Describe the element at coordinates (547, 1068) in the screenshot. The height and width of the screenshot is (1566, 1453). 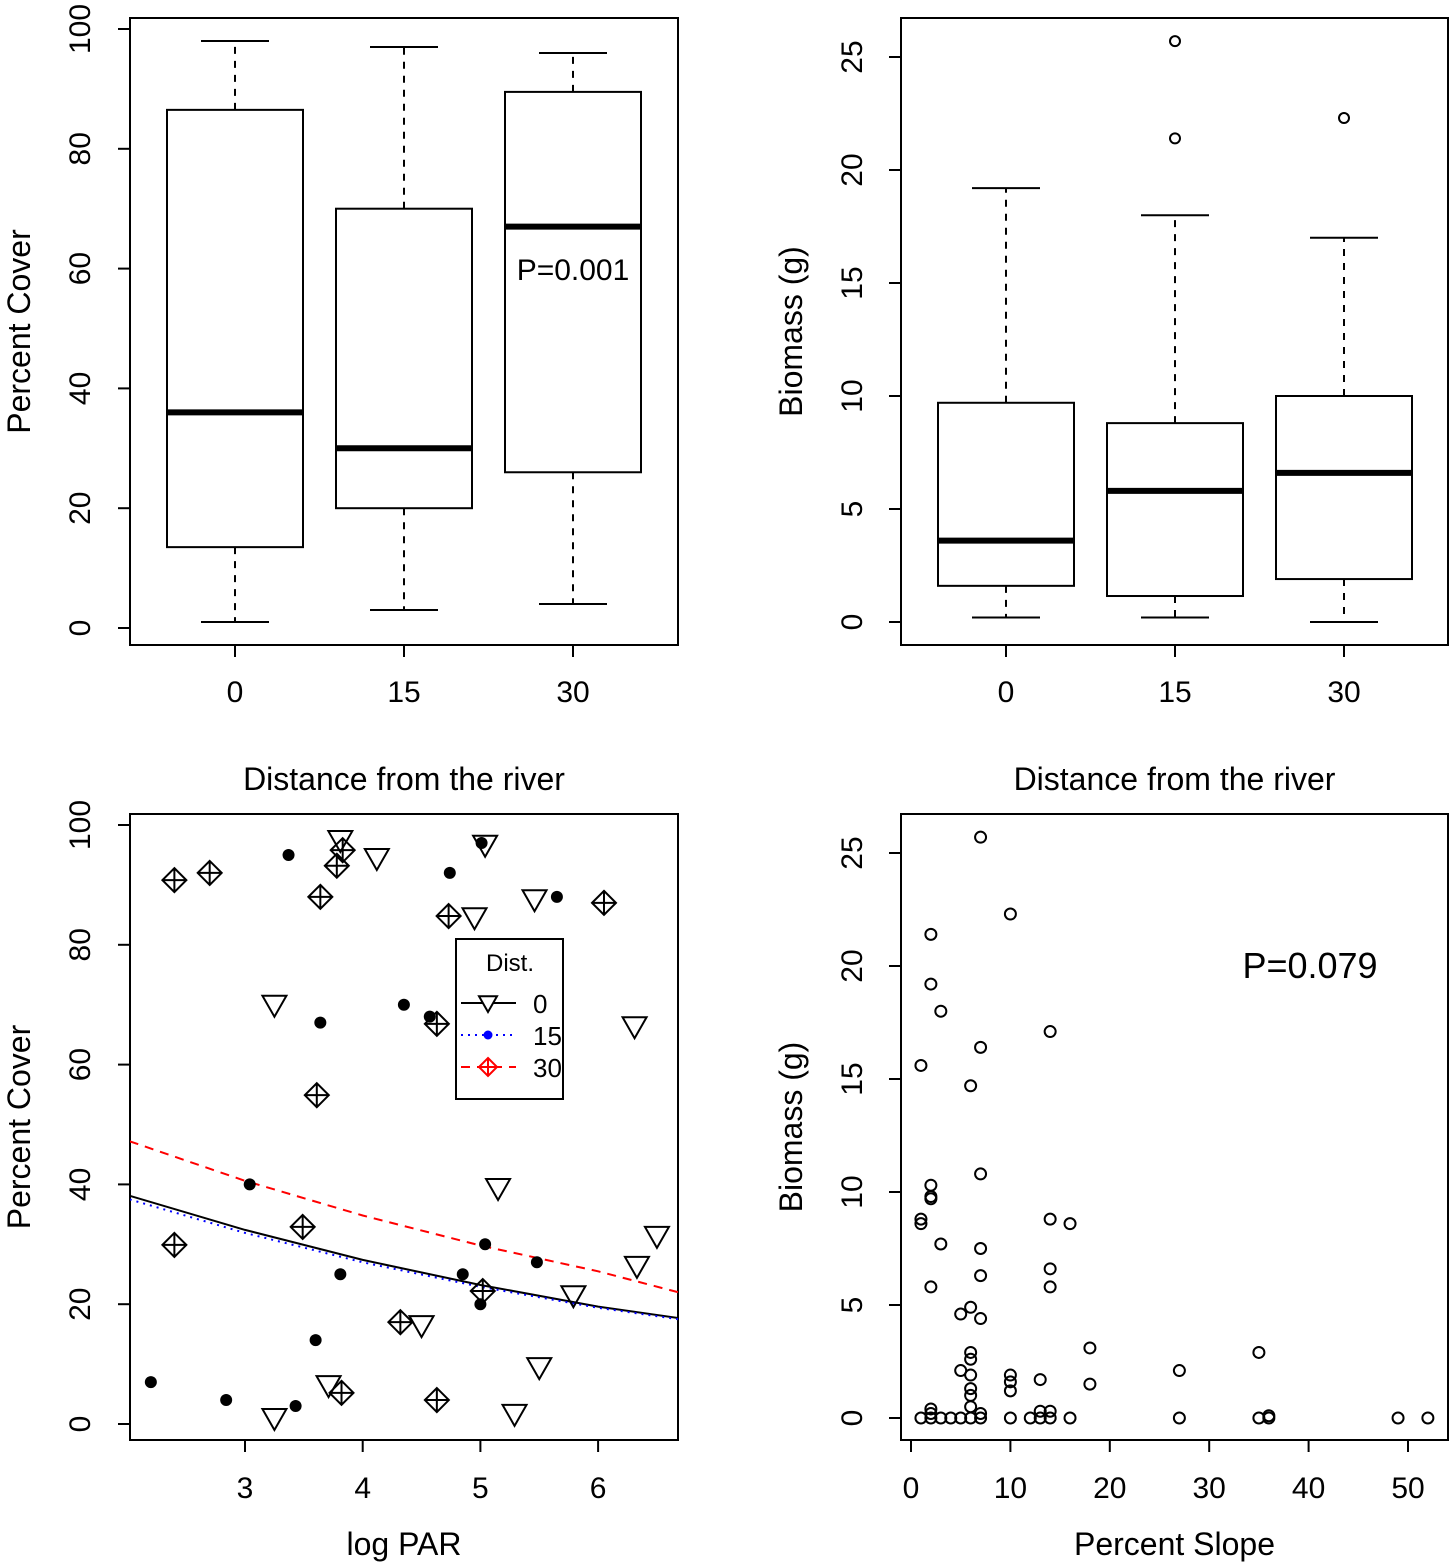
I see `legend-label: 30` at that location.